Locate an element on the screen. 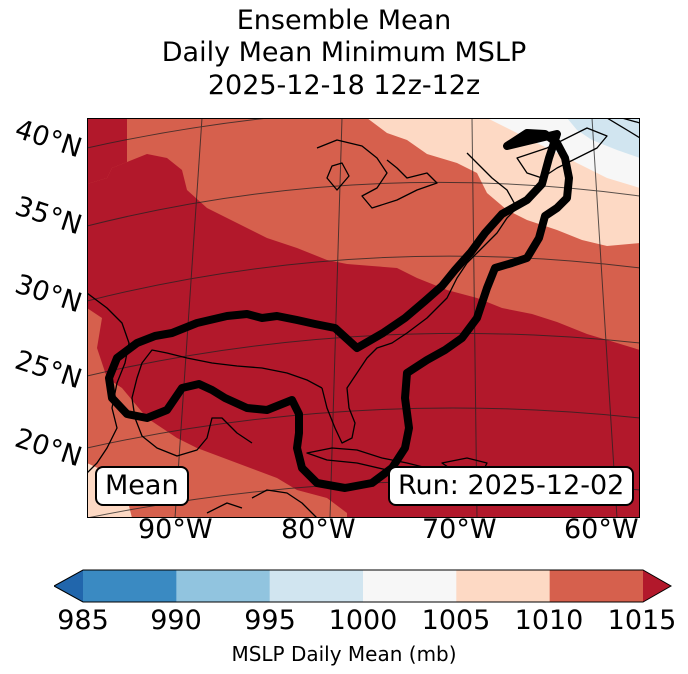 The height and width of the screenshot is (674, 688). graticule-35n is located at coordinates (363, 204).